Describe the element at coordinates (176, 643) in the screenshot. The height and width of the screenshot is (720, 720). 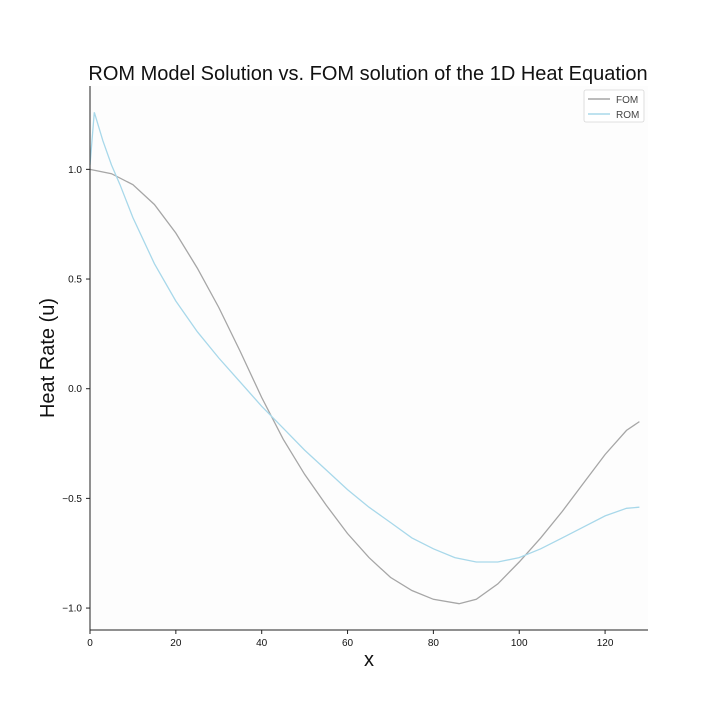
I see `x-tick-label: 20` at that location.